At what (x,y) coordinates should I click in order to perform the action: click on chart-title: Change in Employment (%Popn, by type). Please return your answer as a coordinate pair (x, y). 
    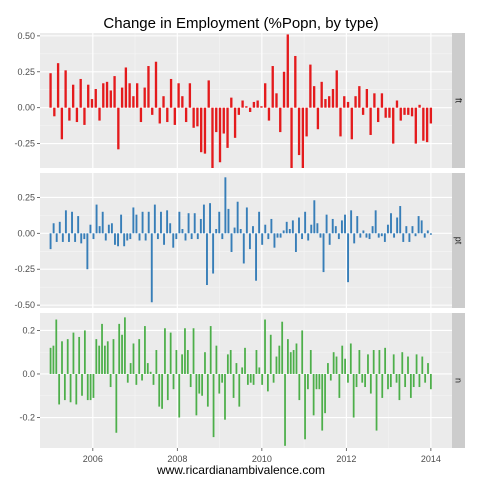
    Looking at the image, I should click on (240, 23).